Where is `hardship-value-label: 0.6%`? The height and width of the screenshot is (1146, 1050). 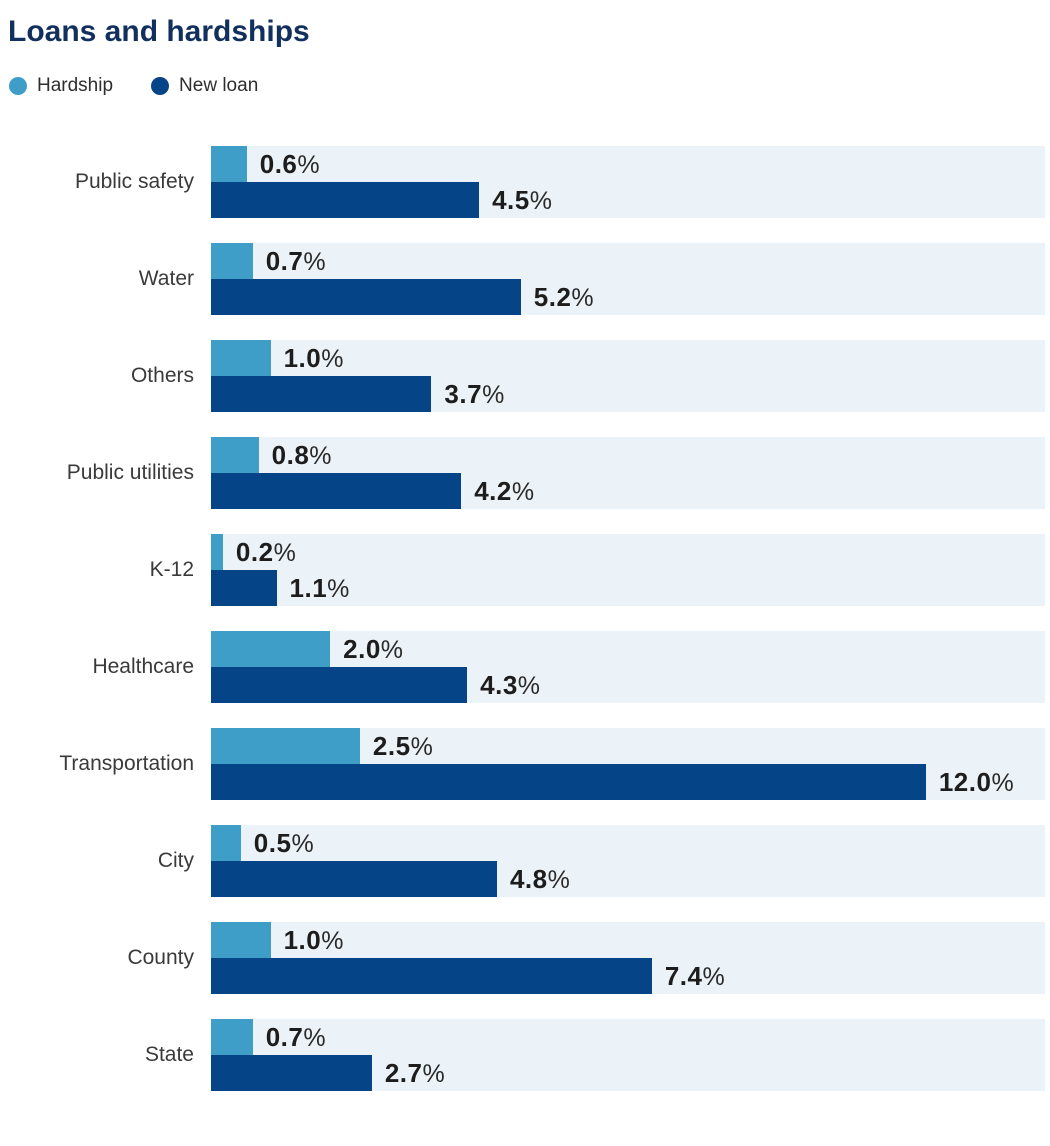 hardship-value-label: 0.6% is located at coordinates (290, 164).